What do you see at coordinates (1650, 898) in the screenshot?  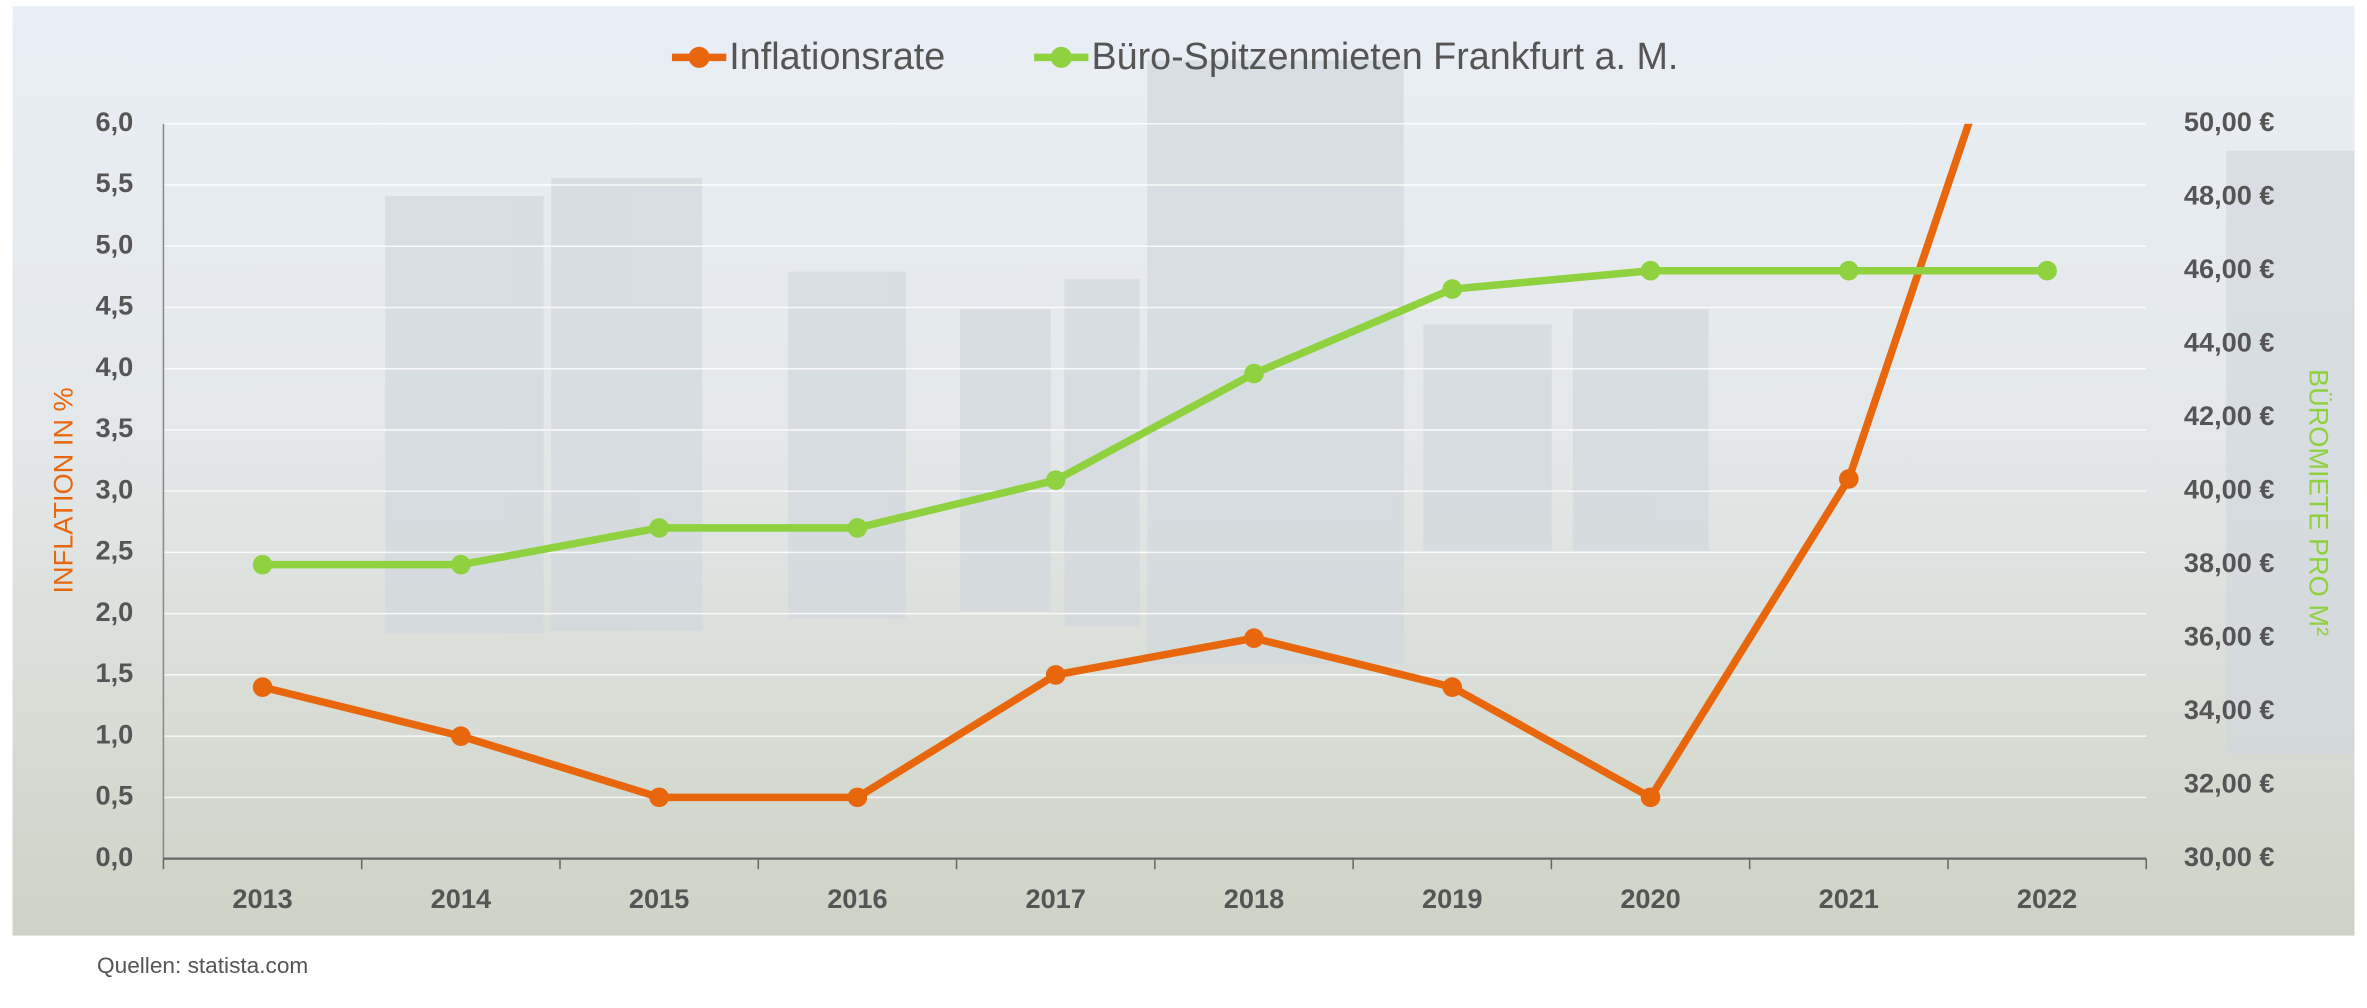 I see `x-tick-label: 2020` at bounding box center [1650, 898].